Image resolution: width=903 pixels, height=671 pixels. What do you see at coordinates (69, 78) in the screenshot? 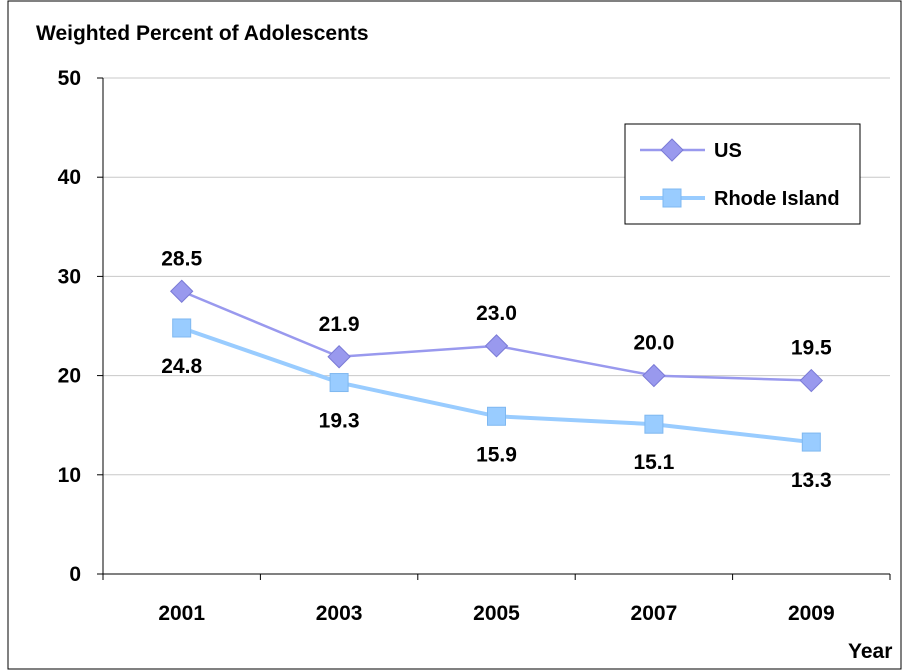
I see `y-tick-label: 50` at bounding box center [69, 78].